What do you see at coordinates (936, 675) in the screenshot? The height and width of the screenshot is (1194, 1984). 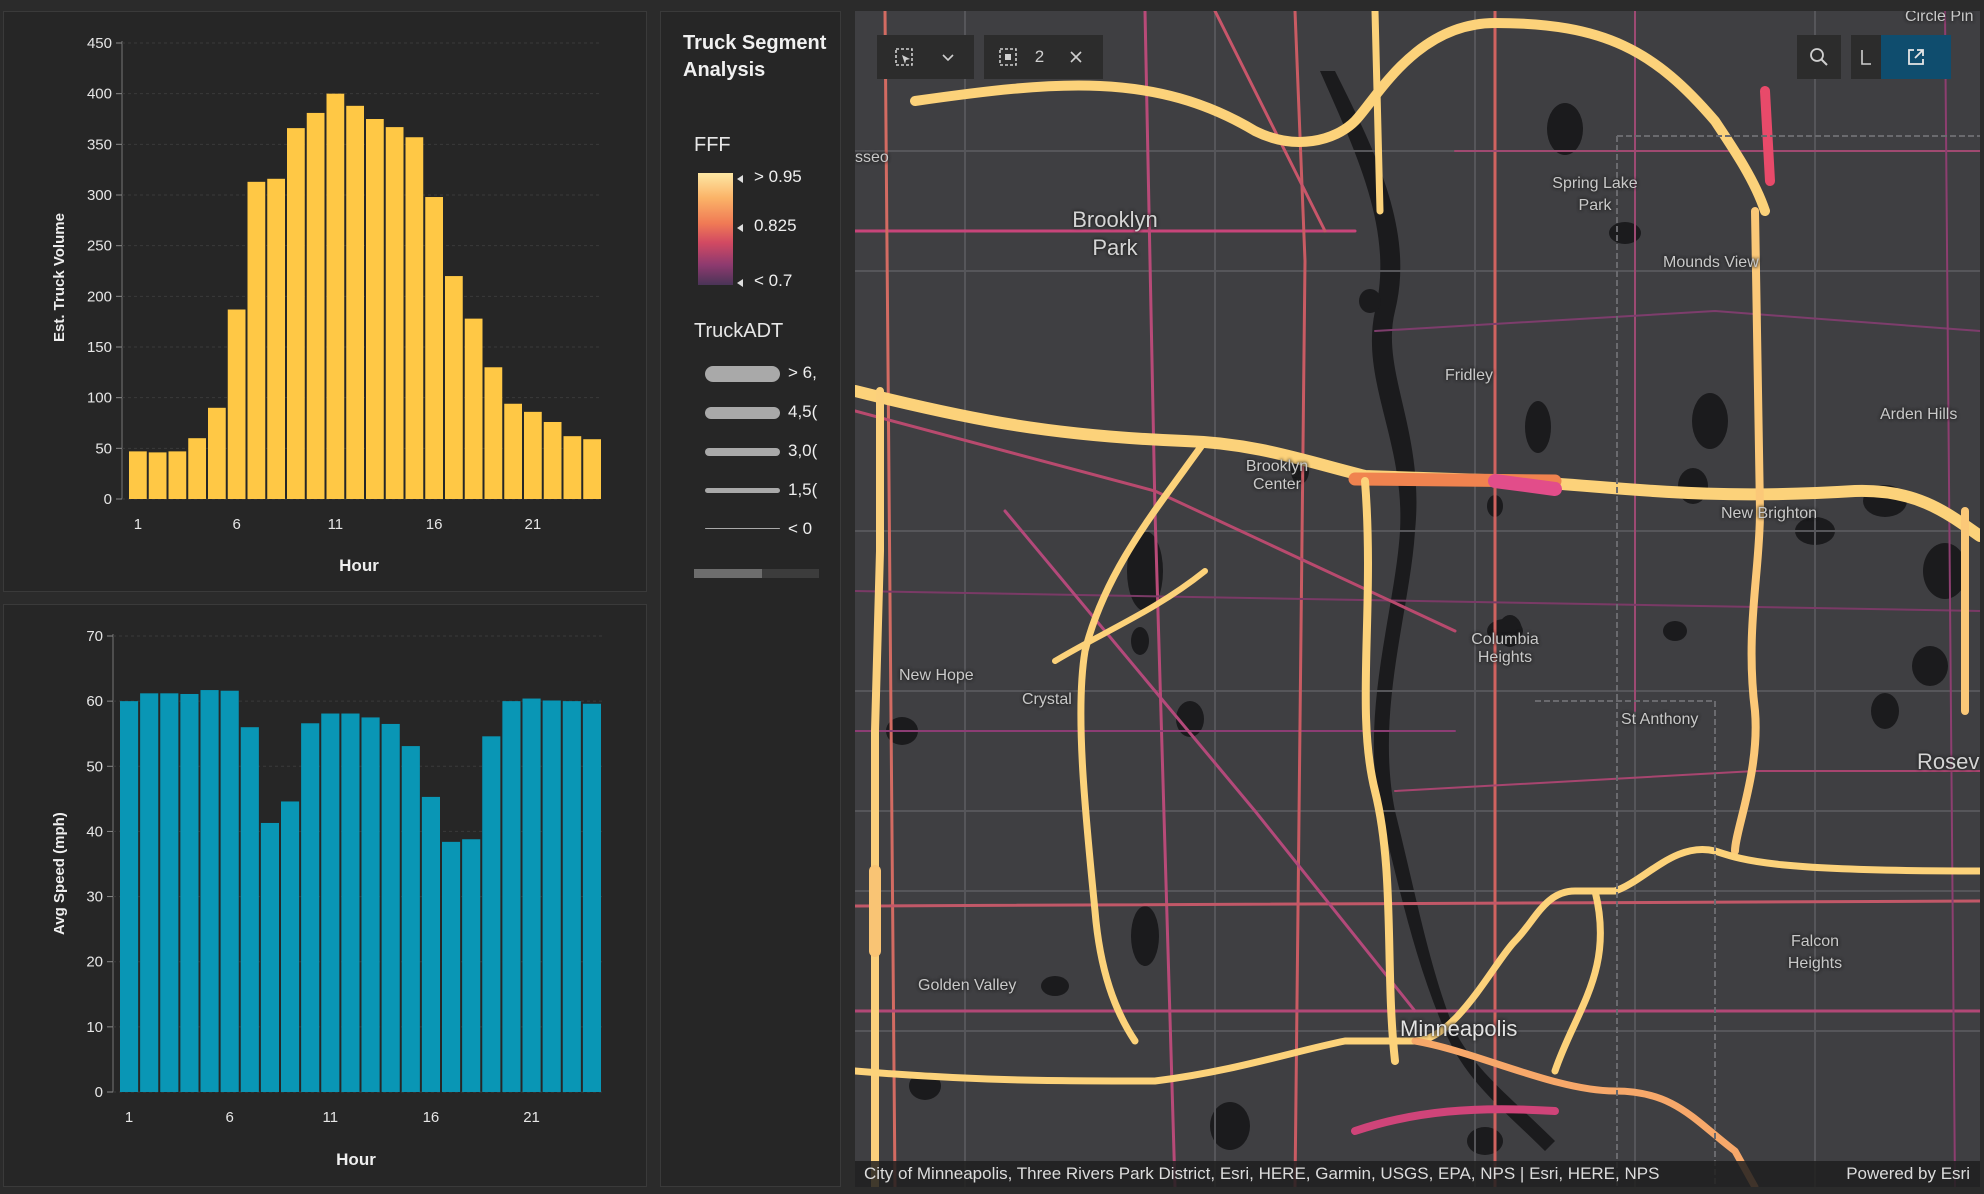 I see `map-label-new-hope: New Hope` at bounding box center [936, 675].